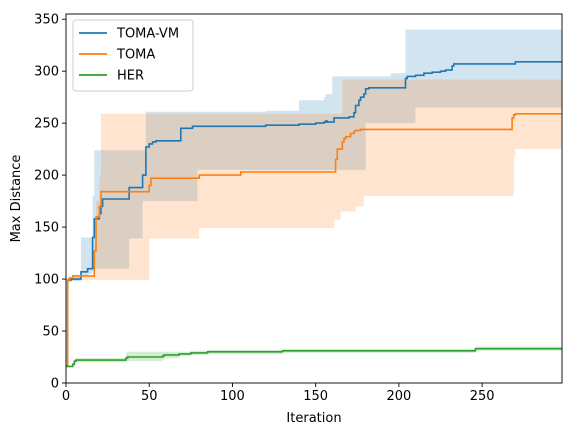  I want to click on legend-box, so click(133, 55).